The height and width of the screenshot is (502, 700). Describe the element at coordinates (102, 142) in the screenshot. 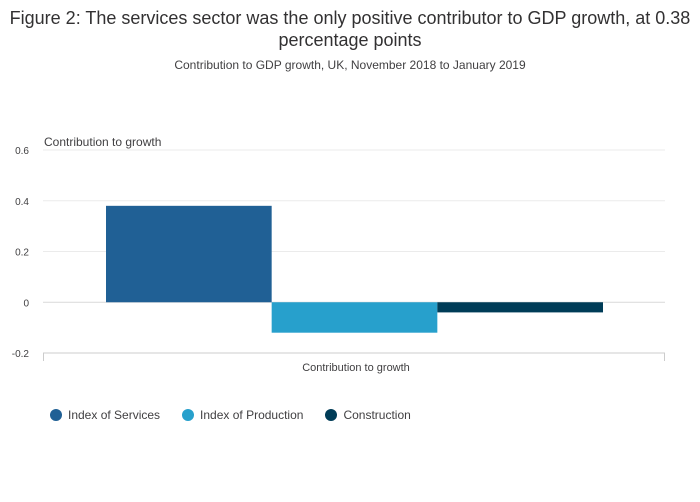

I see `y-axis-title: Contribution to growth` at that location.